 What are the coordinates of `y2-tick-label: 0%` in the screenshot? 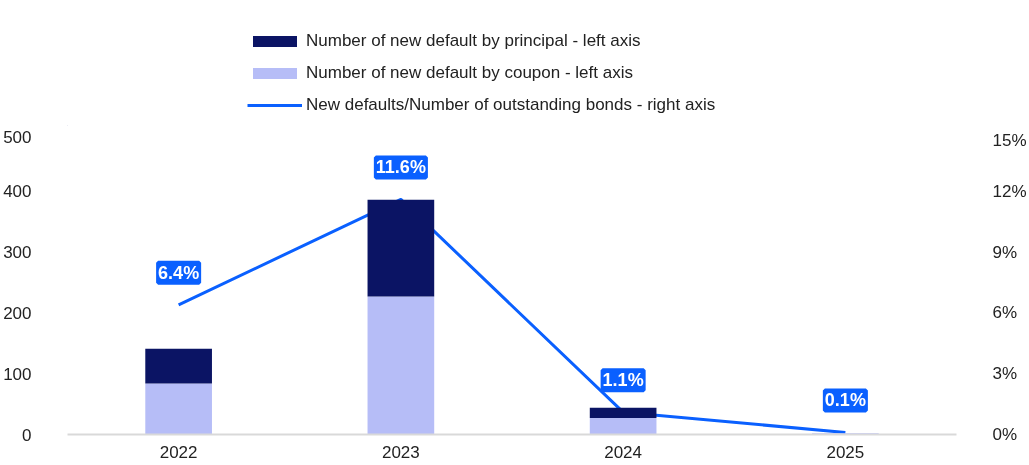 It's located at (1005, 434).